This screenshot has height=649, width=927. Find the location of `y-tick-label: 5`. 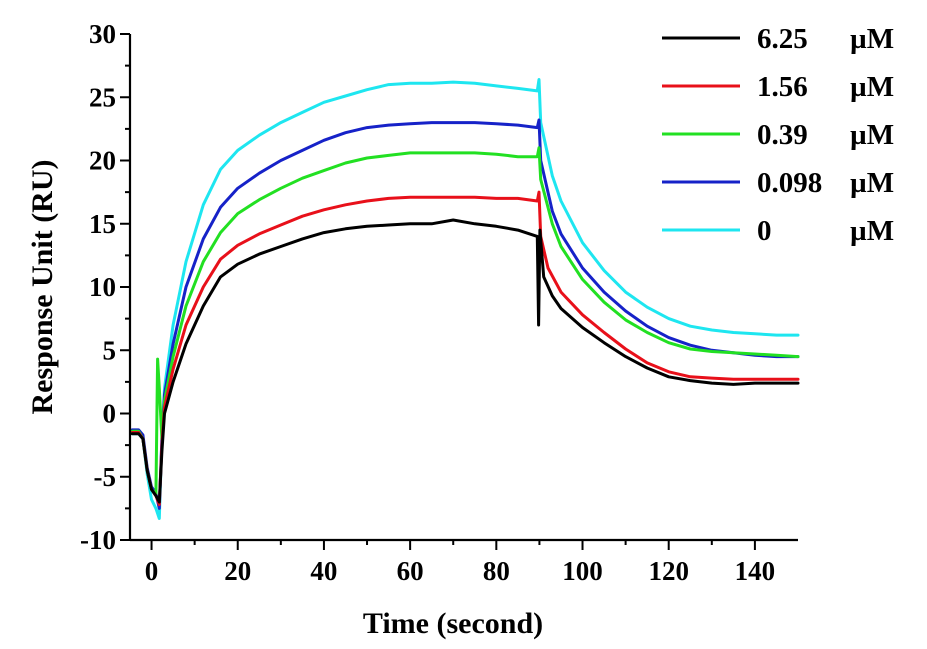

y-tick-label: 5 is located at coordinates (110, 350).